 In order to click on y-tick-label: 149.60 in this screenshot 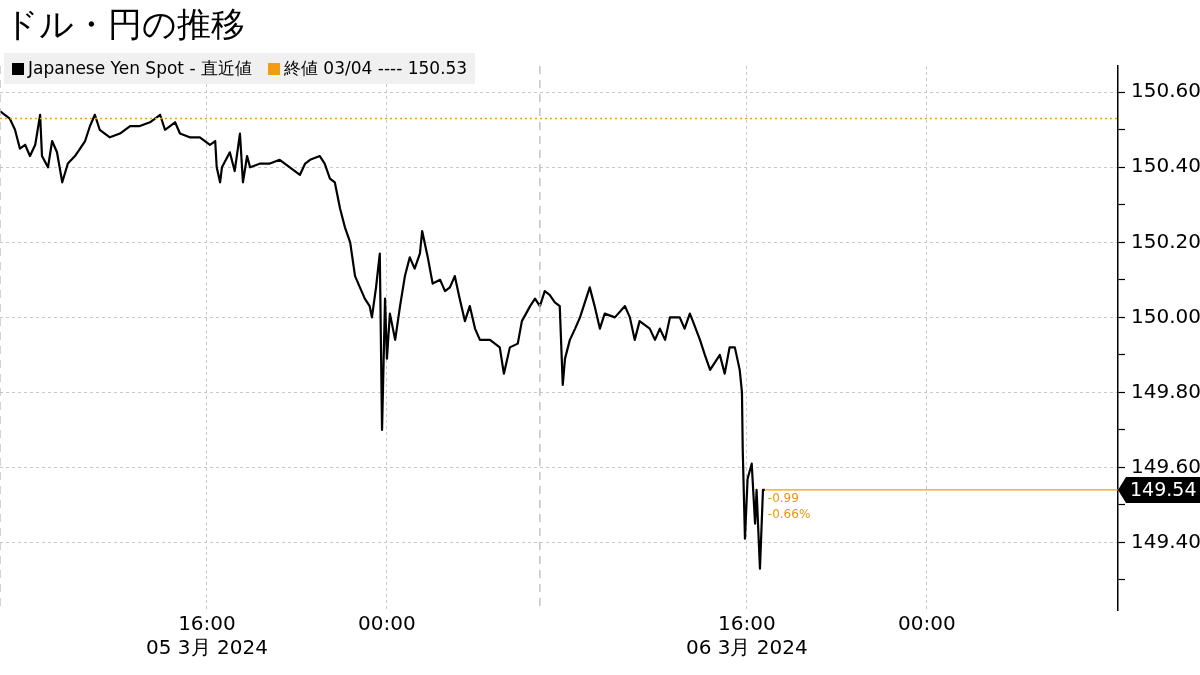, I will do `click(1165, 465)`.